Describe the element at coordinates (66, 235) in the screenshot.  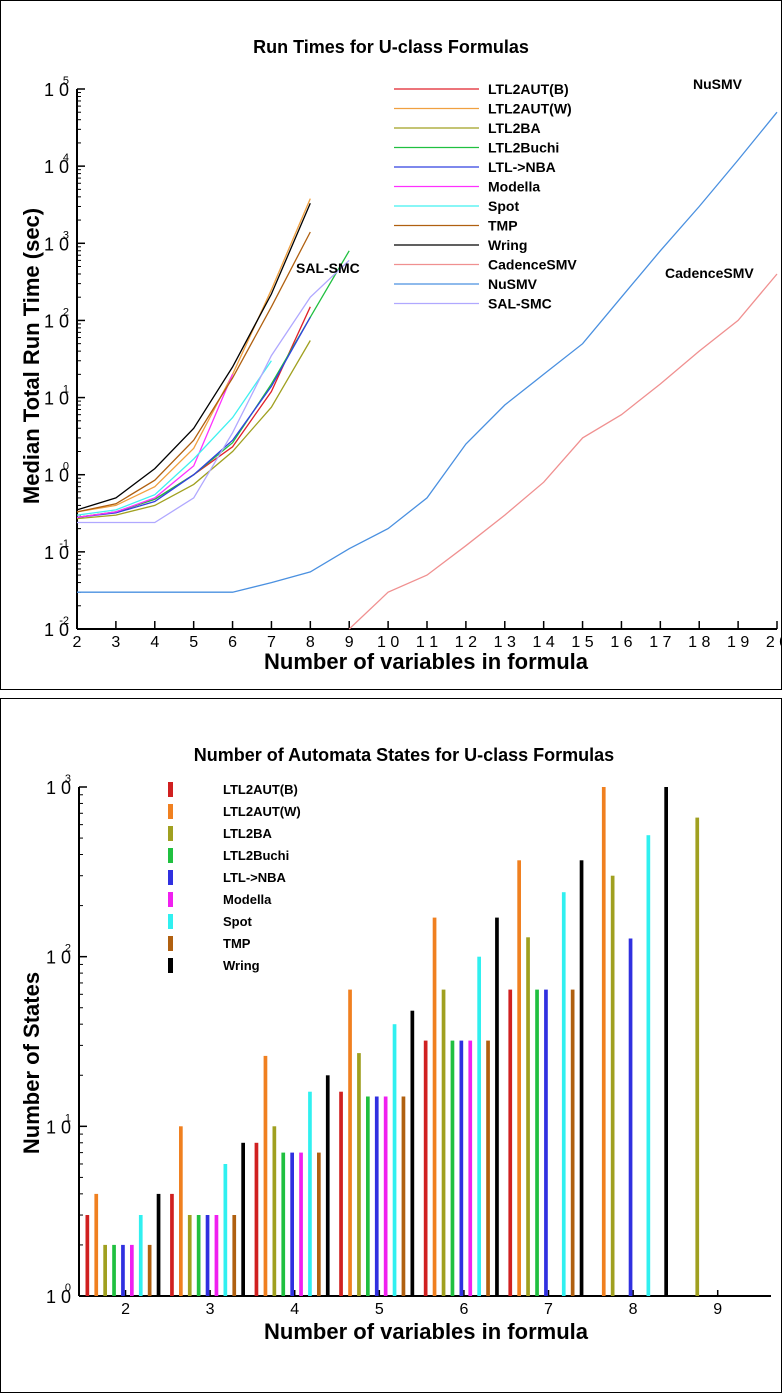
I see `y-tick-exponent: 3` at that location.